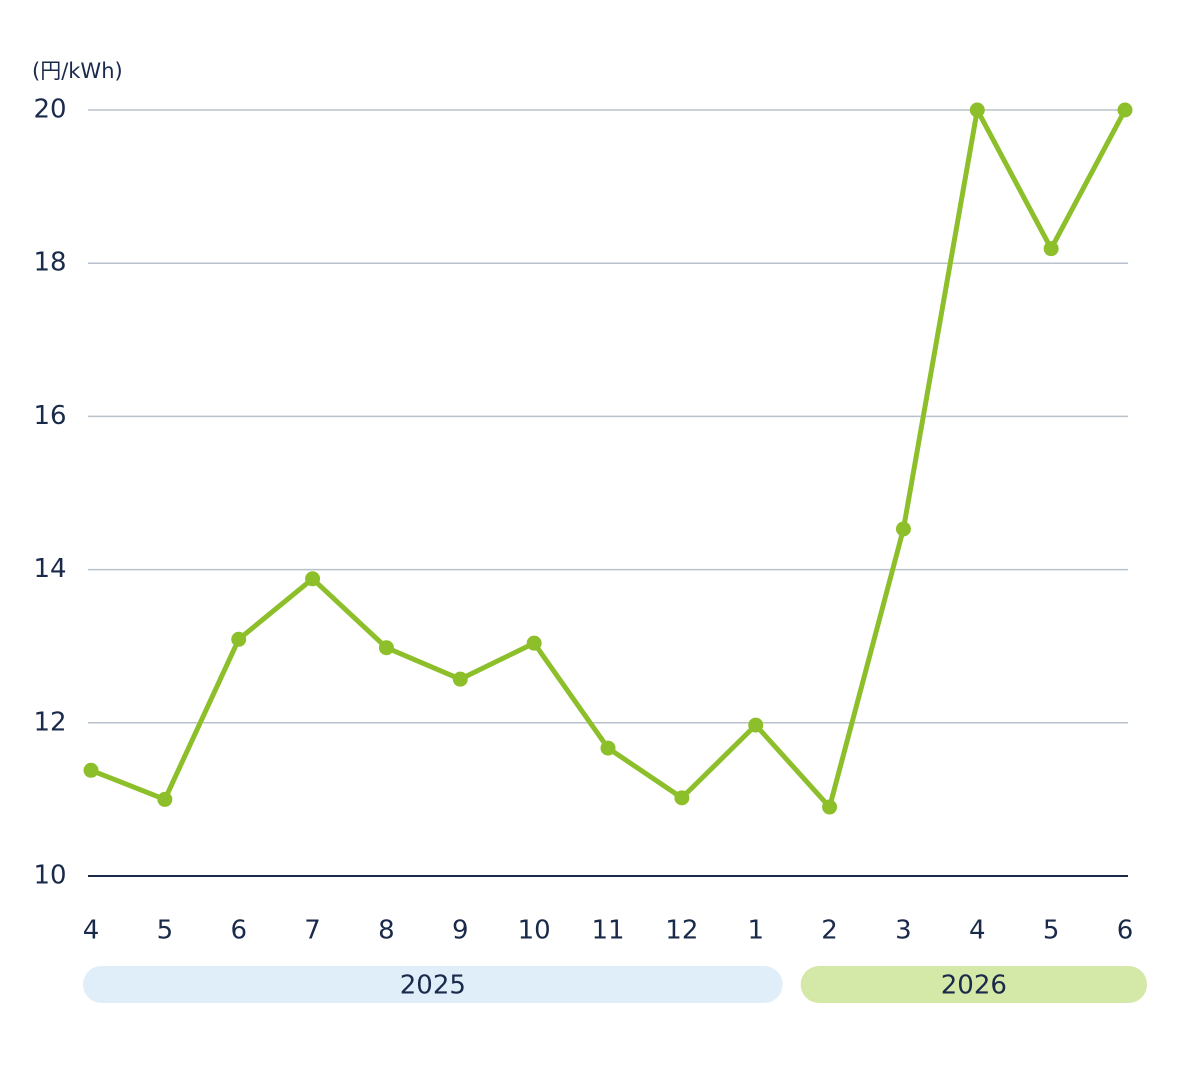 This screenshot has height=1066, width=1181. I want to click on y-tick-label: 10, so click(49, 876).